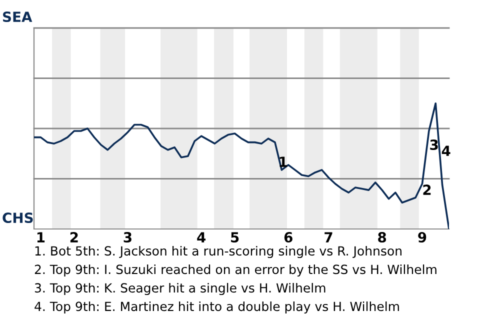  I want to click on x-tick-label: 8, so click(382, 237).